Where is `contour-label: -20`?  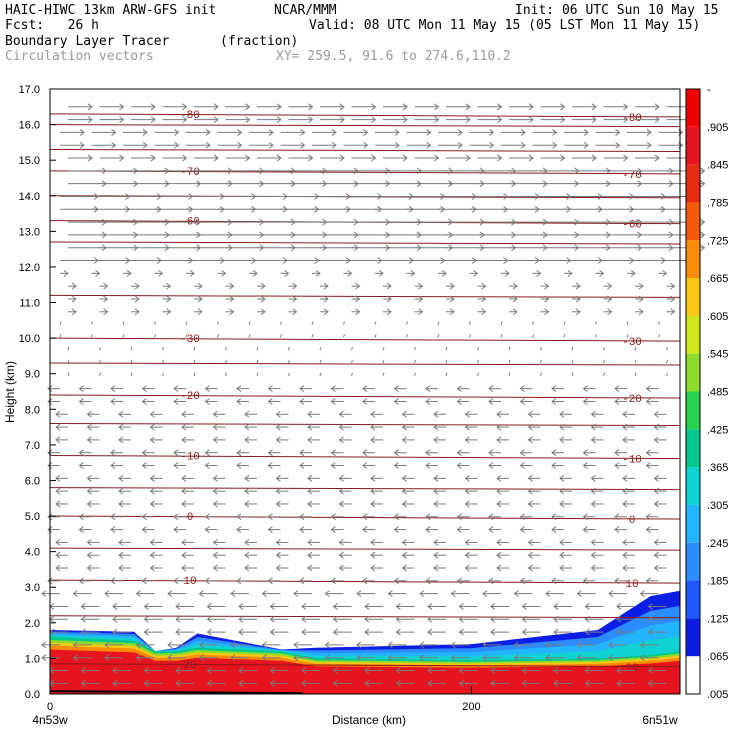 contour-label: -20 is located at coordinates (190, 397).